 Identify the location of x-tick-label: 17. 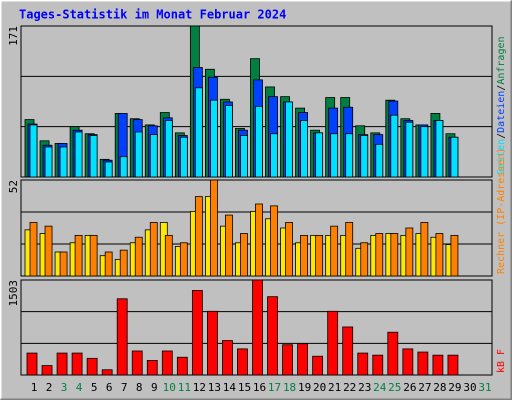
(274, 387).